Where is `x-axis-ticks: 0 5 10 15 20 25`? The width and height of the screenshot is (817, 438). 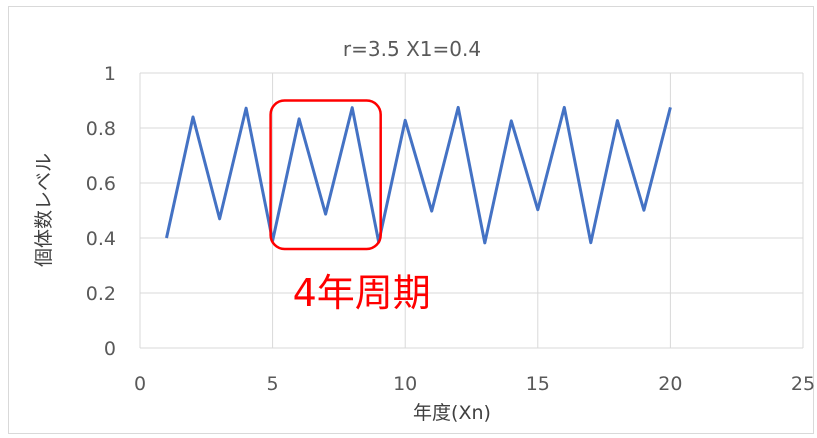
x-axis-ticks: 0 5 10 15 20 25 is located at coordinates (474, 384).